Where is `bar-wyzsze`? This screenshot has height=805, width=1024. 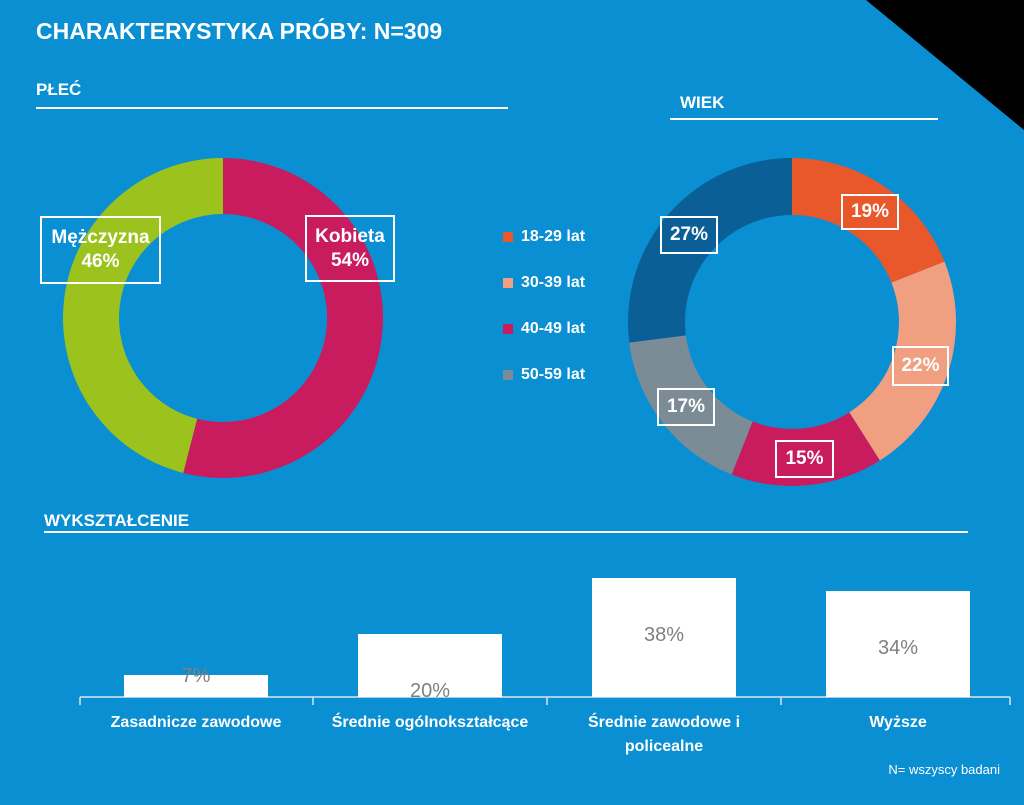
bar-wyzsze is located at coordinates (898, 643).